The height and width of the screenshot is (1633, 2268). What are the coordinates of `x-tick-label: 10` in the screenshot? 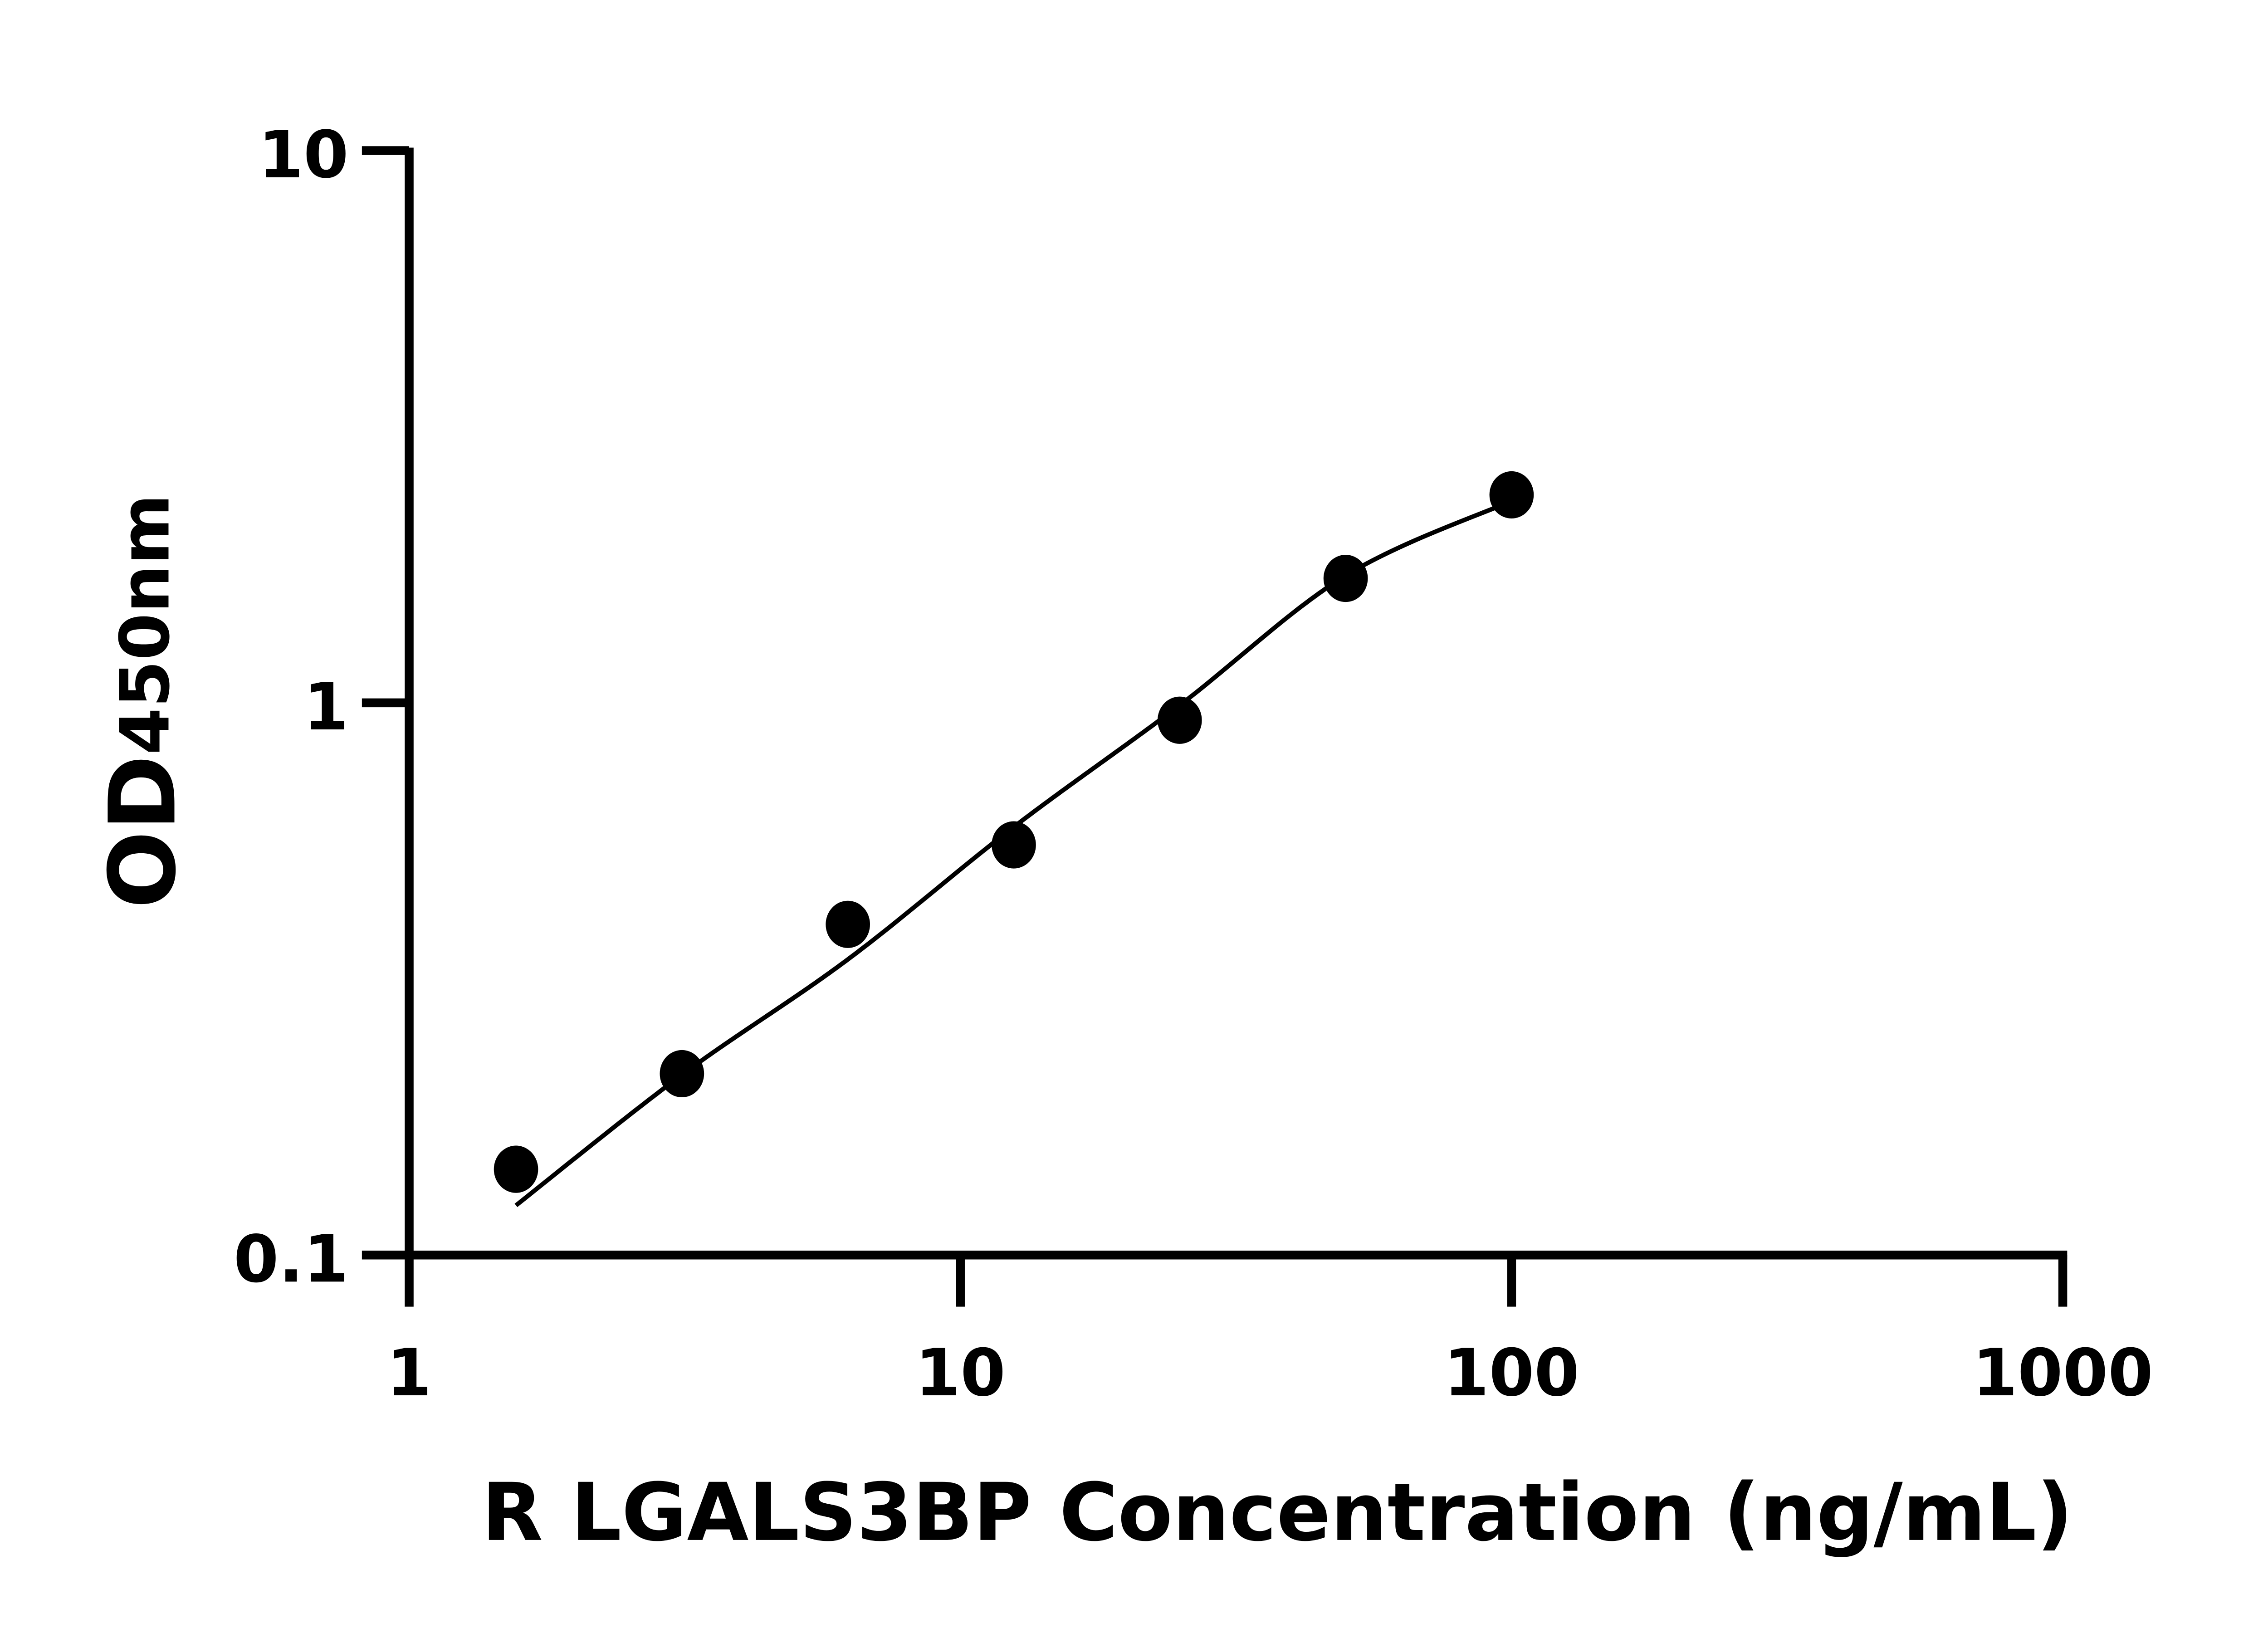 It's located at (961, 1373).